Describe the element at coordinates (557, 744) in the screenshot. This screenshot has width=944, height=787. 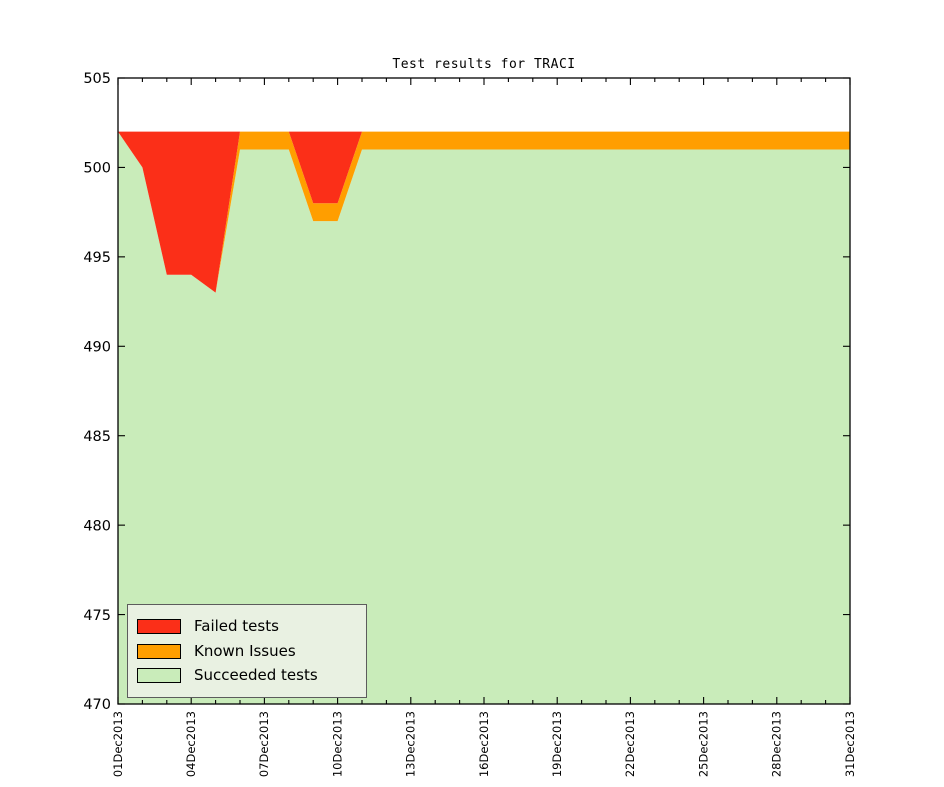
I see `x-tick-label: 19Dec2013` at that location.